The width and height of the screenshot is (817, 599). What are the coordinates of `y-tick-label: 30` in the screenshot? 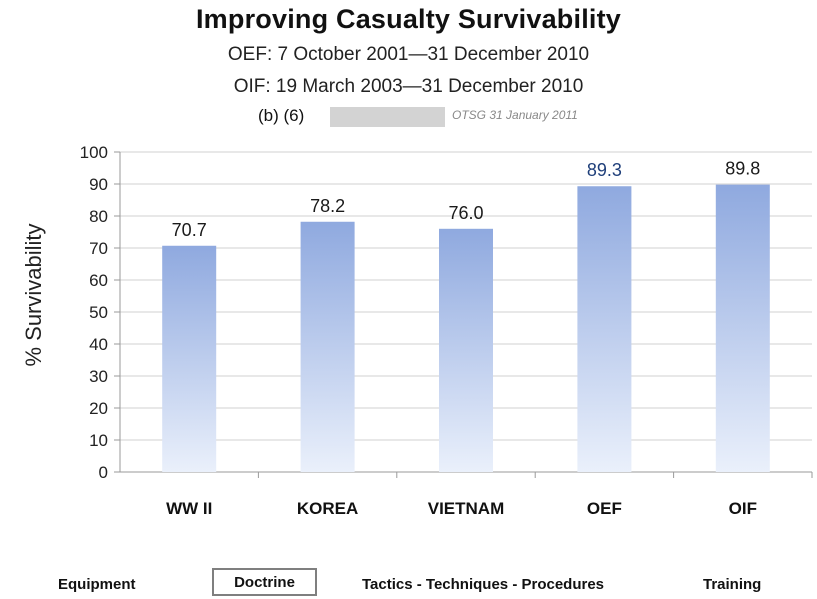 It's located at (98, 376).